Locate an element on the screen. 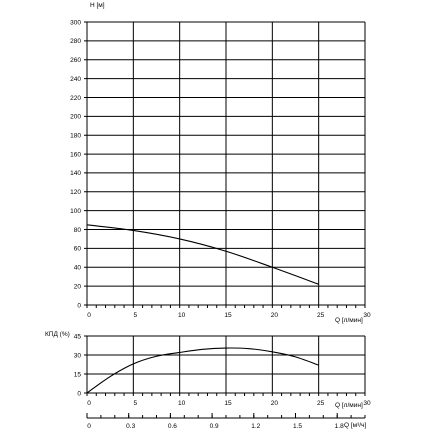 The image size is (430, 430). top-x-tick-label: 25 is located at coordinates (321, 315).